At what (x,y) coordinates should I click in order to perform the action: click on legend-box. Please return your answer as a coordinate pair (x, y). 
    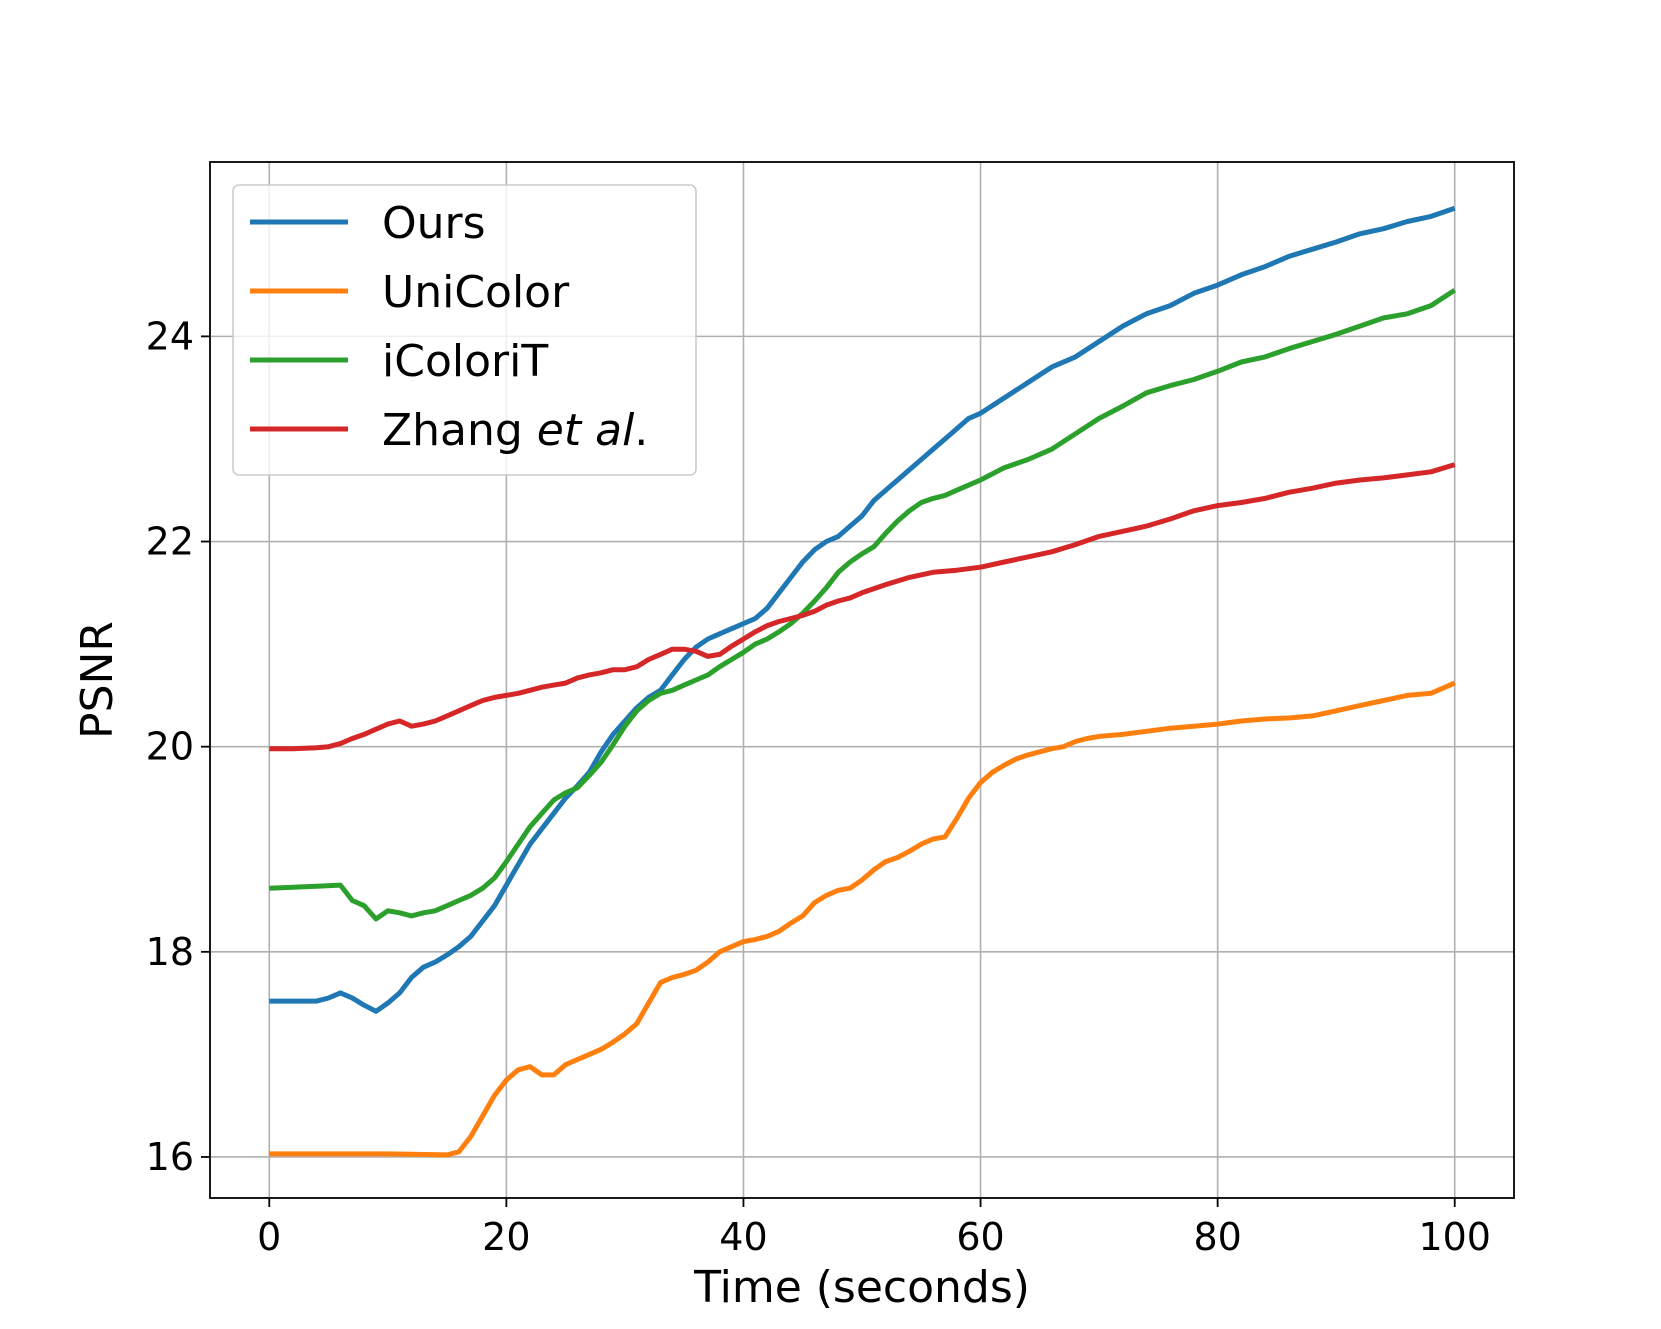
    Looking at the image, I should click on (464, 330).